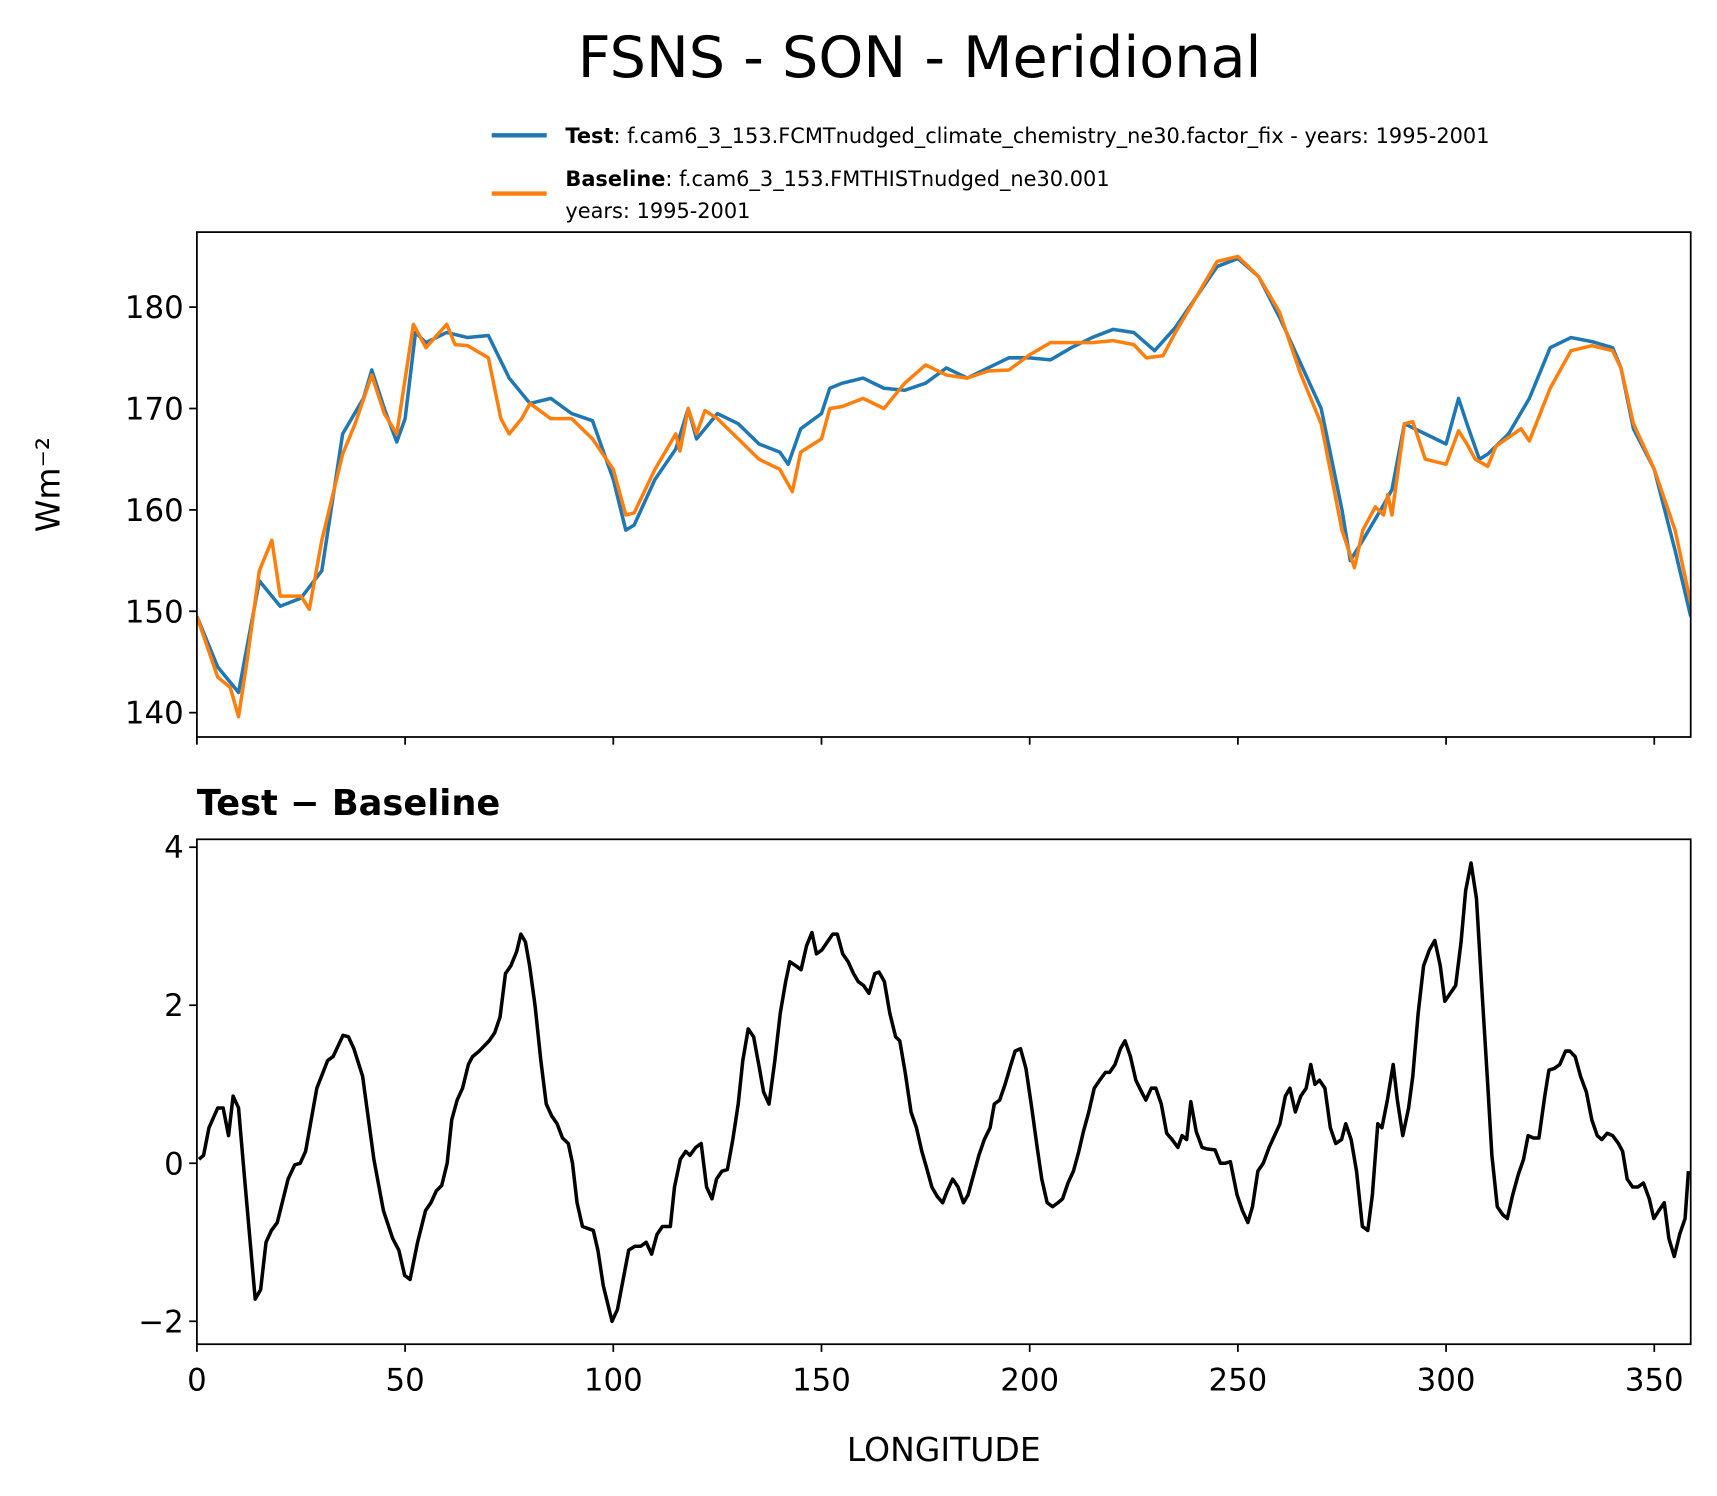 This screenshot has height=1496, width=1717. What do you see at coordinates (657, 211) in the screenshot?
I see `legend-label: years: 1995-2001` at bounding box center [657, 211].